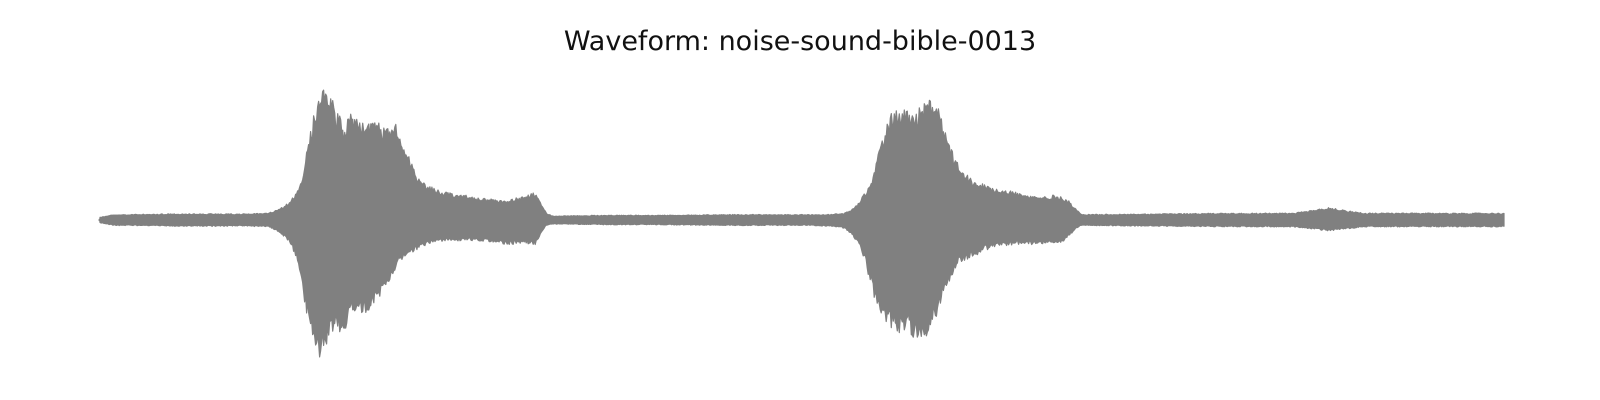 The image size is (1600, 400). I want to click on chart-title: Waveform: noise-sound-bible-0013, so click(800, 41).